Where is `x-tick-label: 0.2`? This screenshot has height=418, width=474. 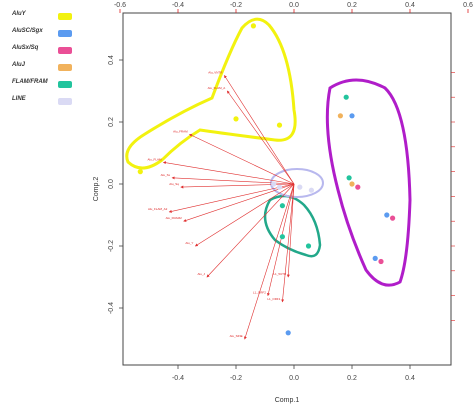
x-tick-label: 0.2 is located at coordinates (352, 378).